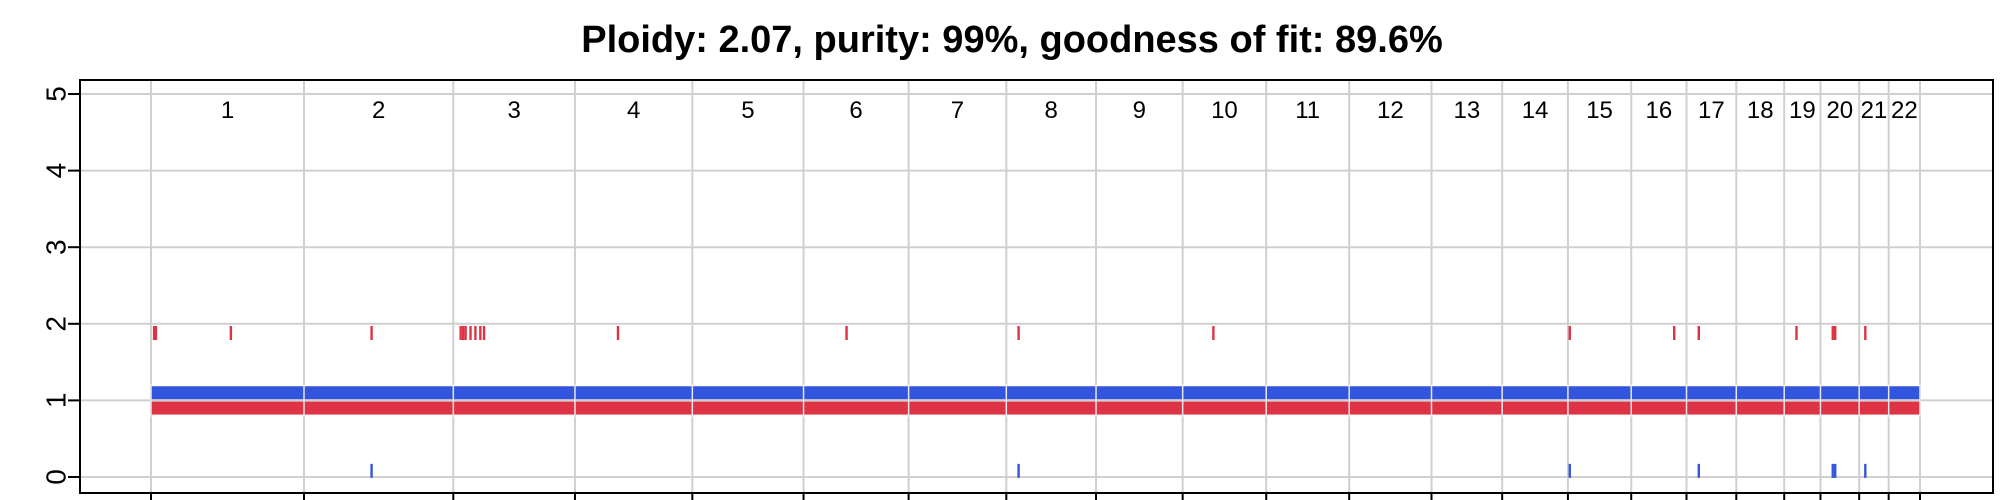  I want to click on y-tick-label: 1, so click(55, 401).